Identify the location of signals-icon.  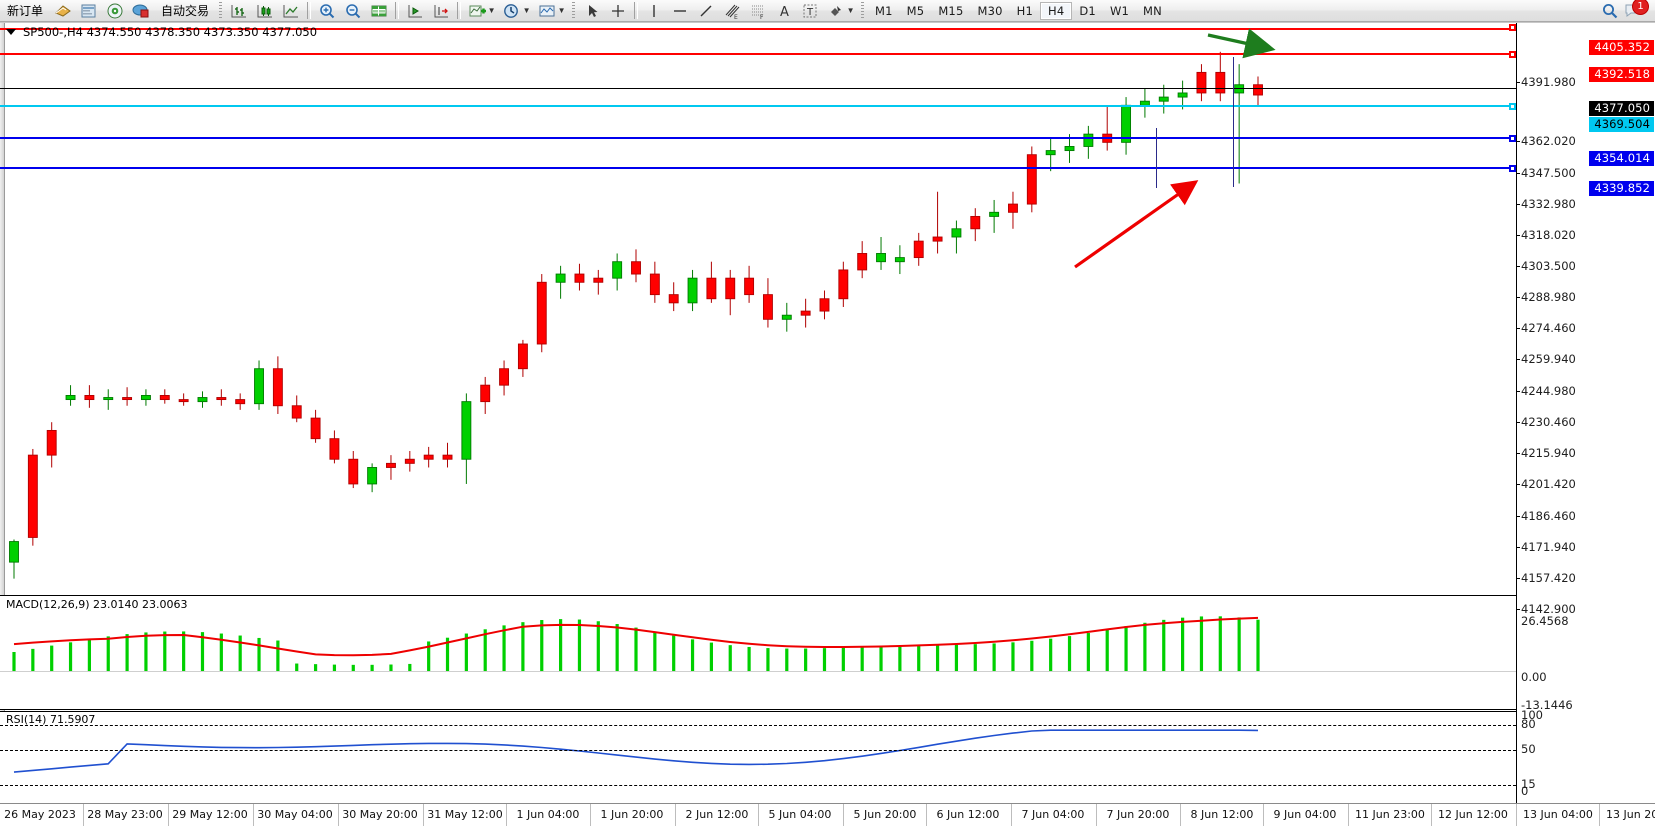
(141, 11).